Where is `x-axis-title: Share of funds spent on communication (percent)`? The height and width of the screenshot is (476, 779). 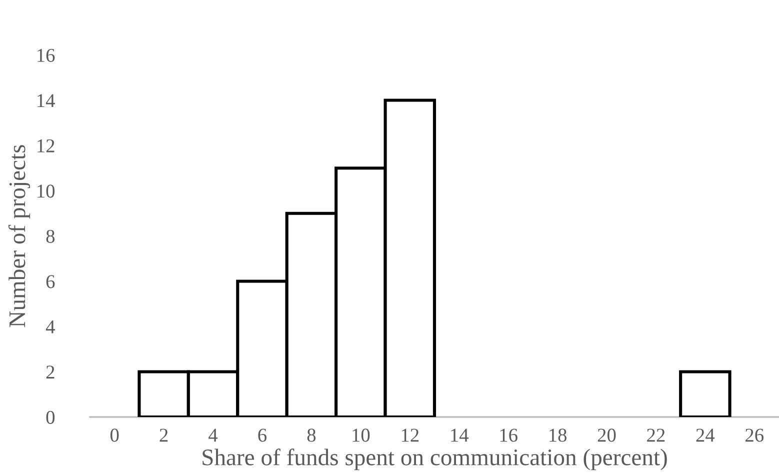
x-axis-title: Share of funds spent on communication (percent) is located at coordinates (434, 459).